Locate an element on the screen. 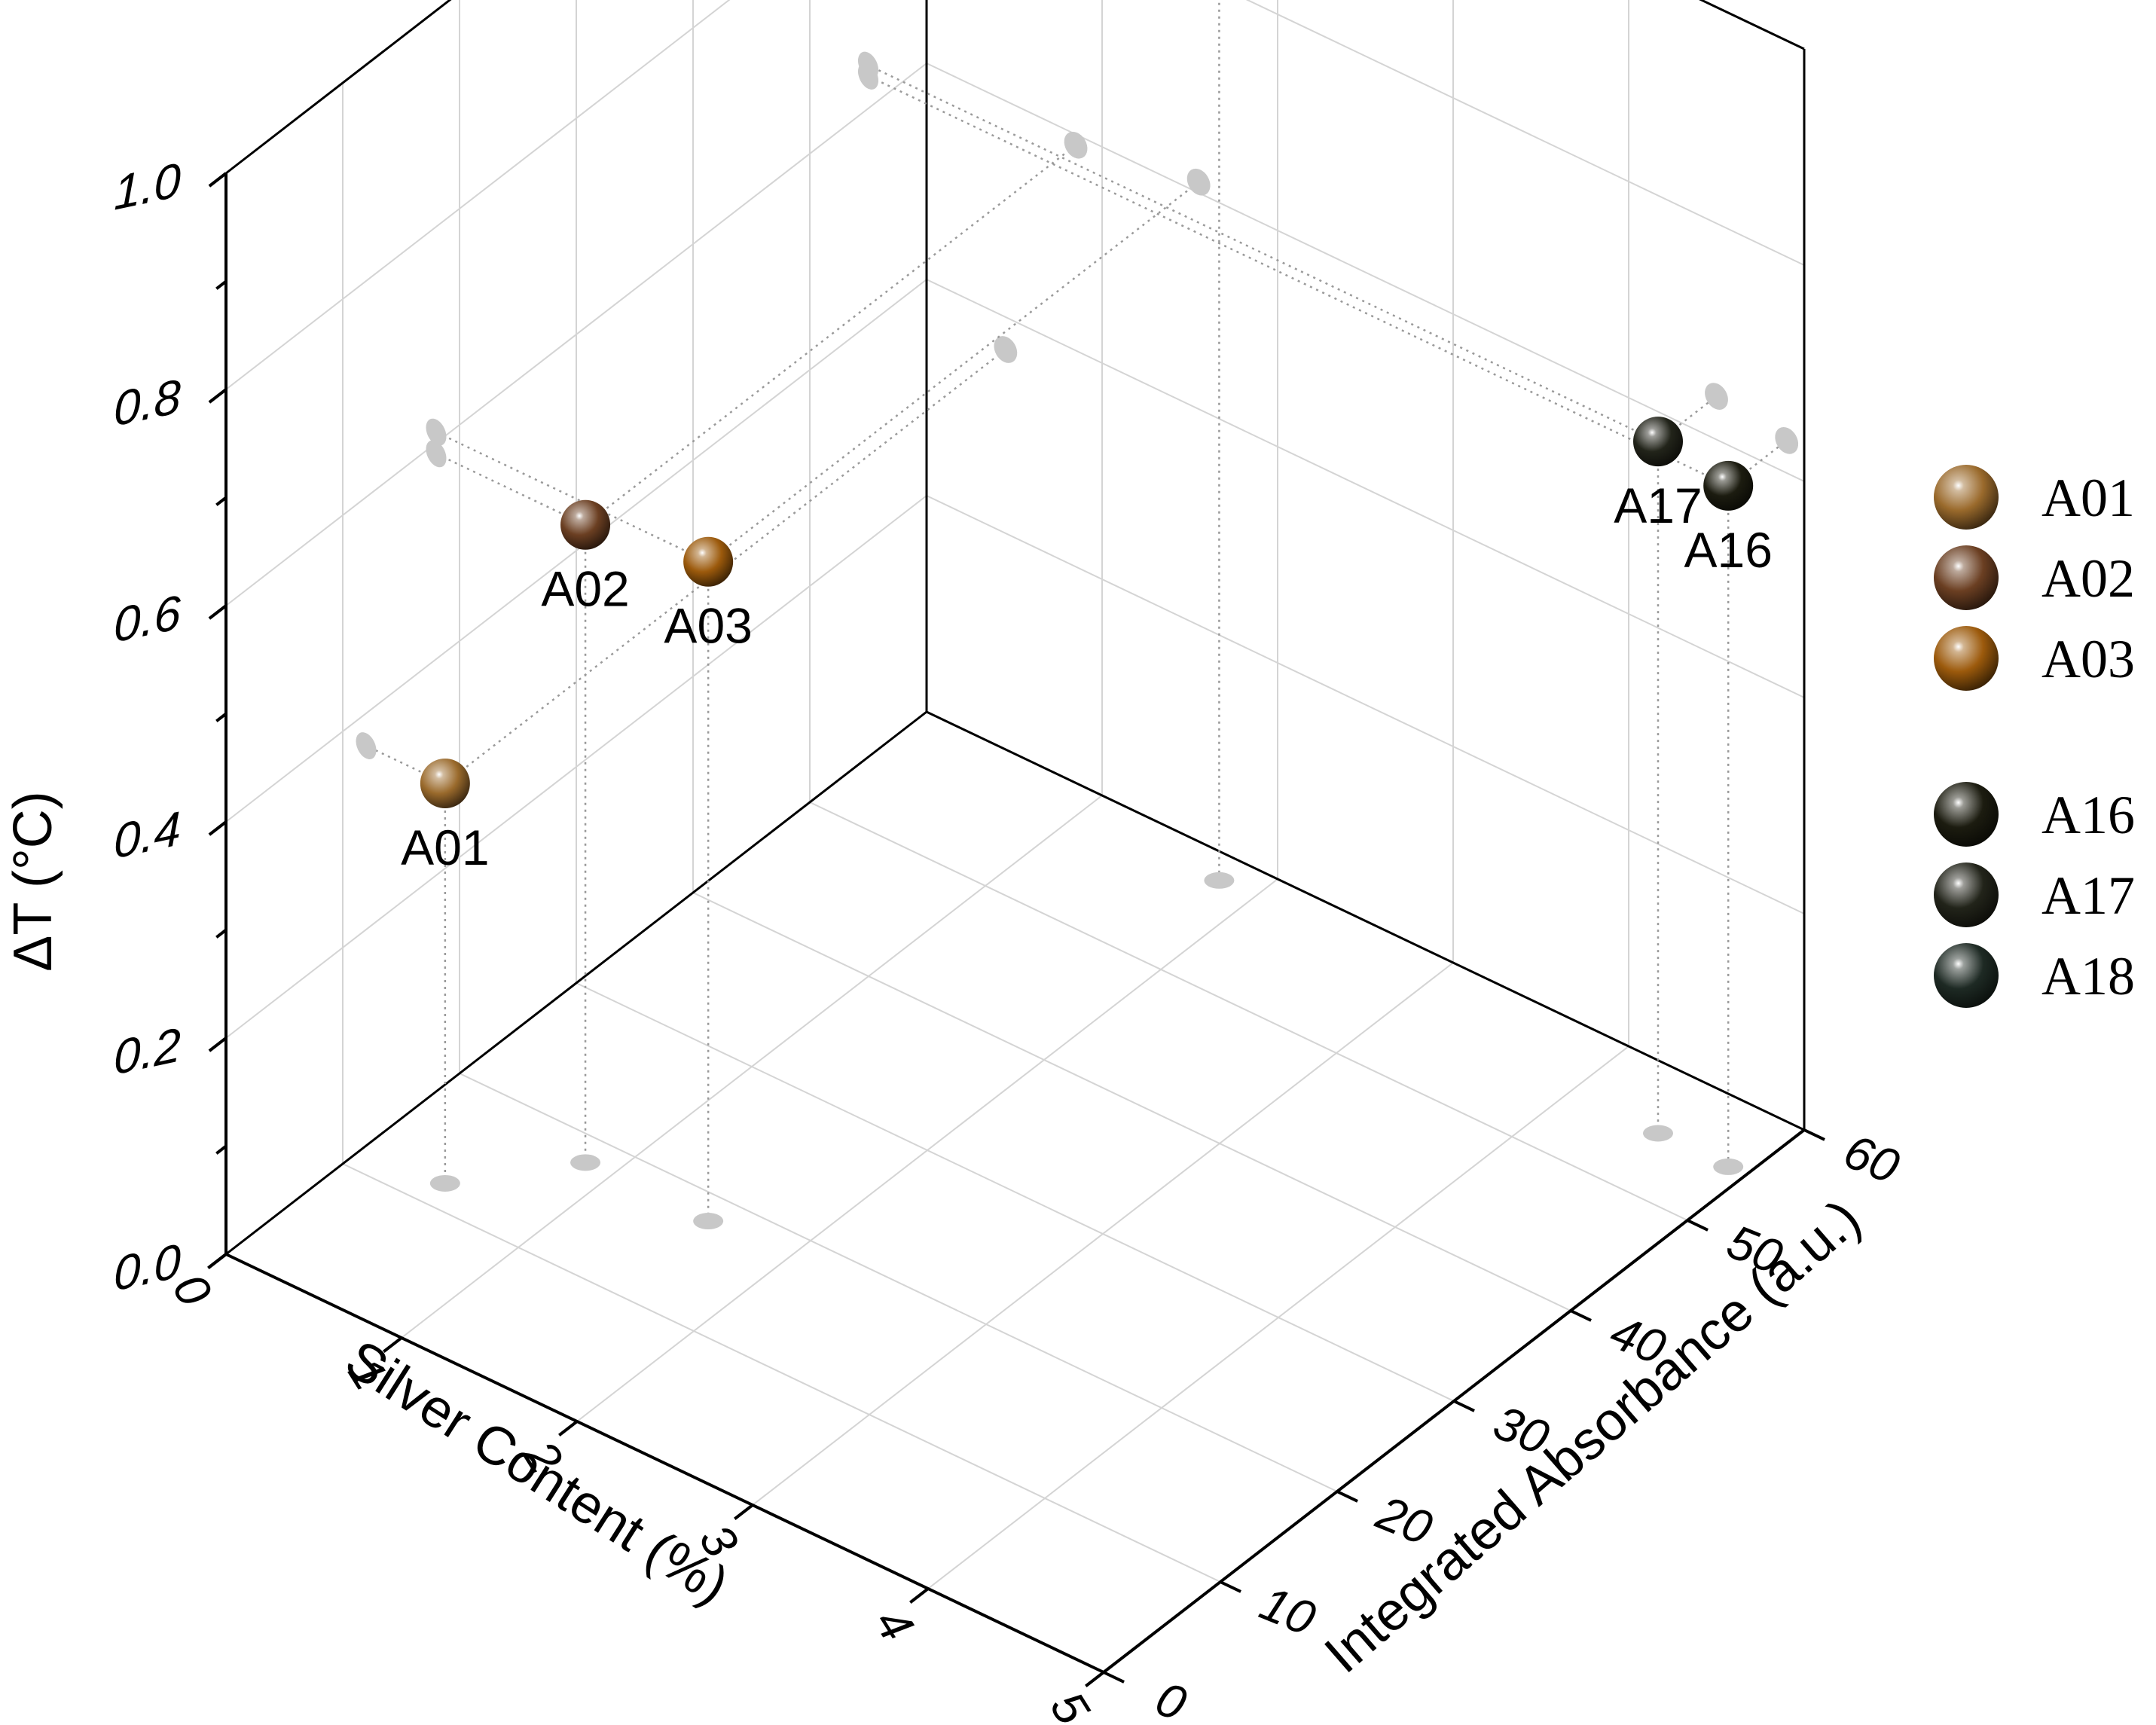 The height and width of the screenshot is (1725, 2156). z-tick-label: 0.2 is located at coordinates (147, 1051).